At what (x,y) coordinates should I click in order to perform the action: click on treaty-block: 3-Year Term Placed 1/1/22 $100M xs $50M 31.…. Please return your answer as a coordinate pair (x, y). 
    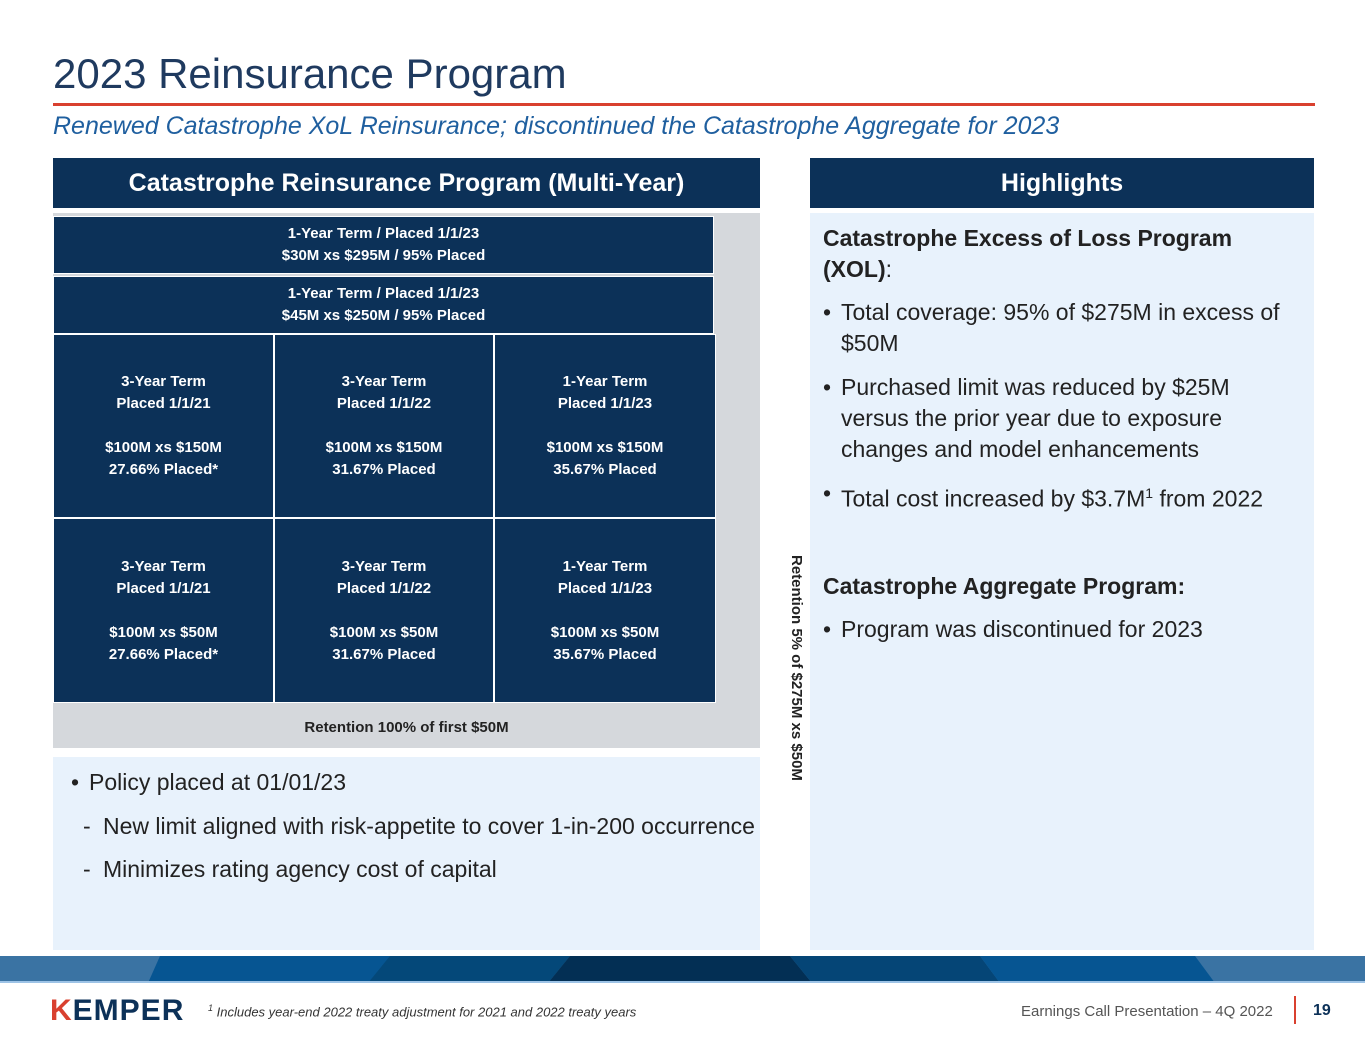
    Looking at the image, I should click on (384, 610).